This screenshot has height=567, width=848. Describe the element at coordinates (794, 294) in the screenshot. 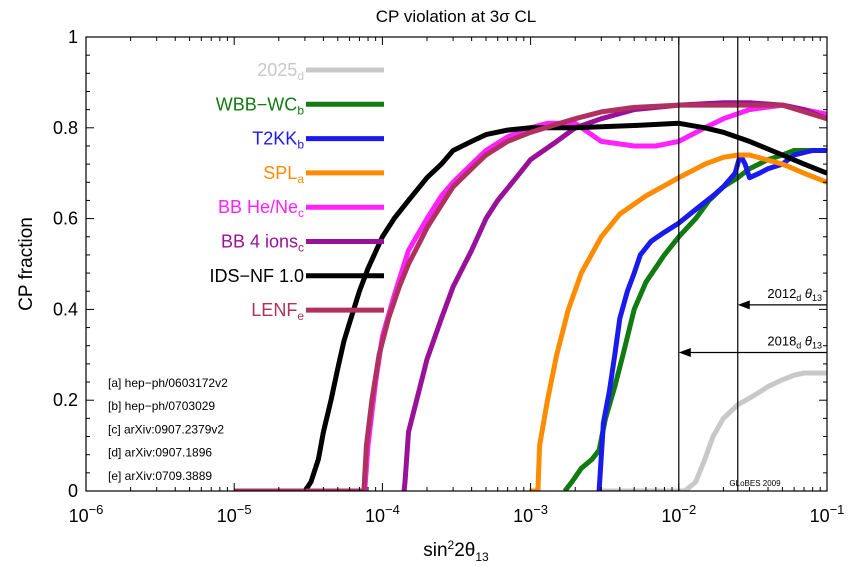

I see `annotation-label-2012: 2012d θ13` at that location.